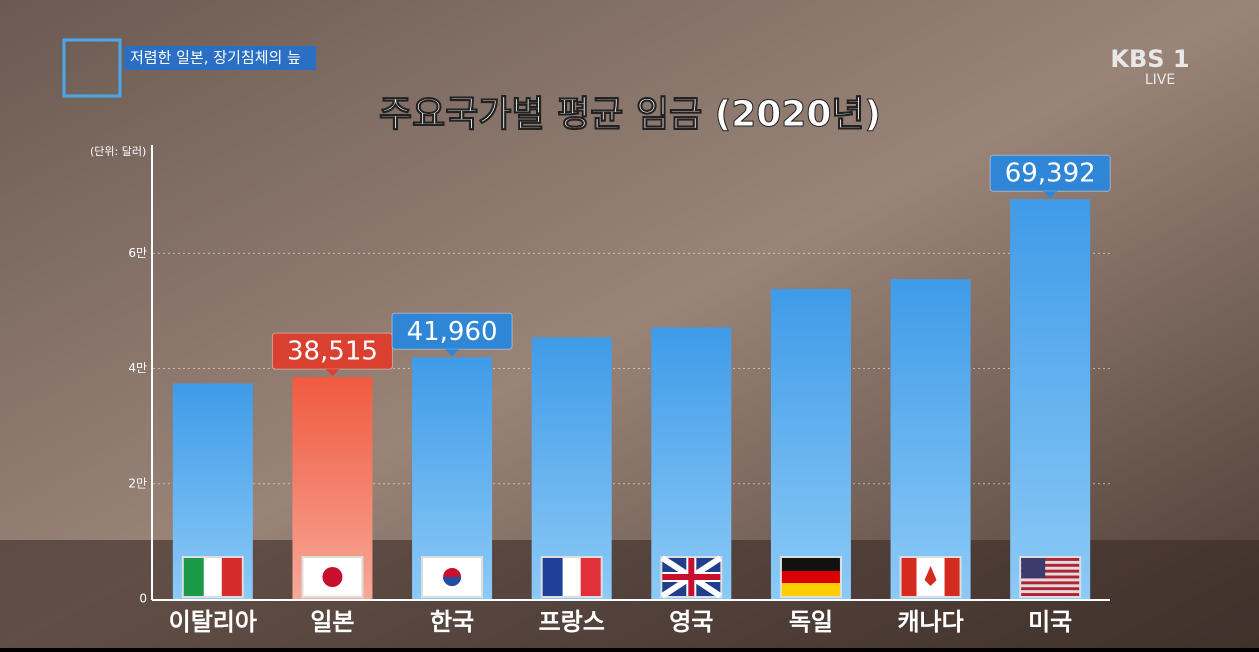 Image resolution: width=1259 pixels, height=652 pixels. Describe the element at coordinates (1050, 622) in the screenshot. I see `x-tick-label: 미국` at that location.